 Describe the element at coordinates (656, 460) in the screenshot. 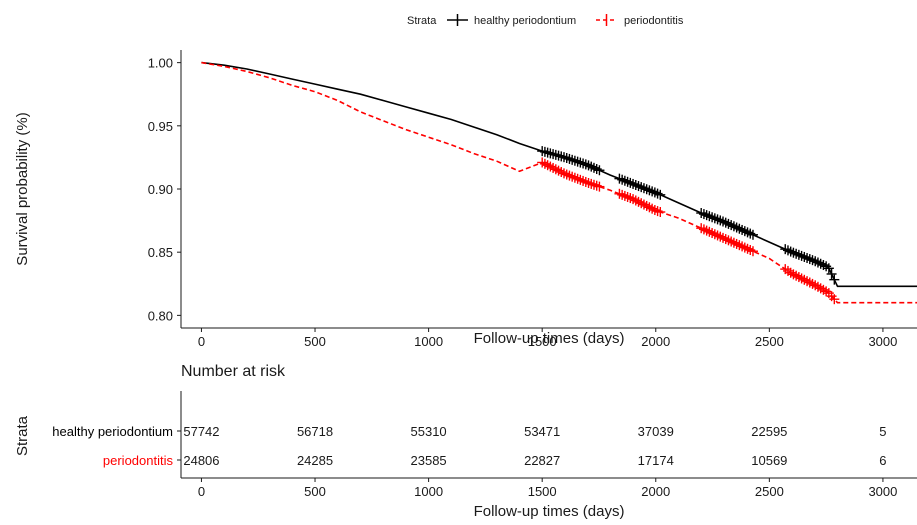

I see `risk-cell: 17174` at that location.